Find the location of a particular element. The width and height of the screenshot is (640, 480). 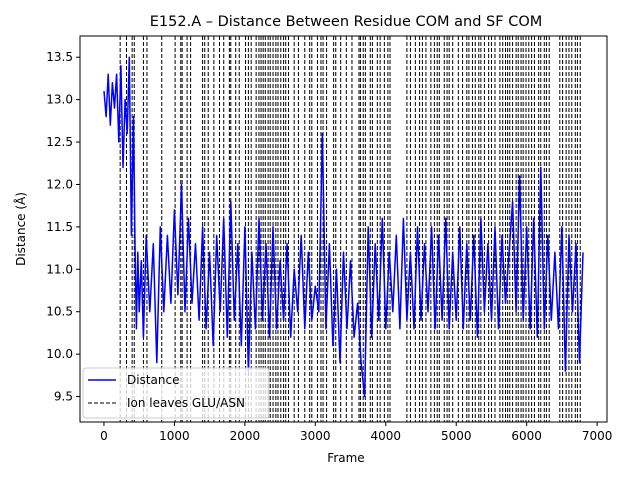

y-tick-label-10: 10.0 is located at coordinates (59, 354).